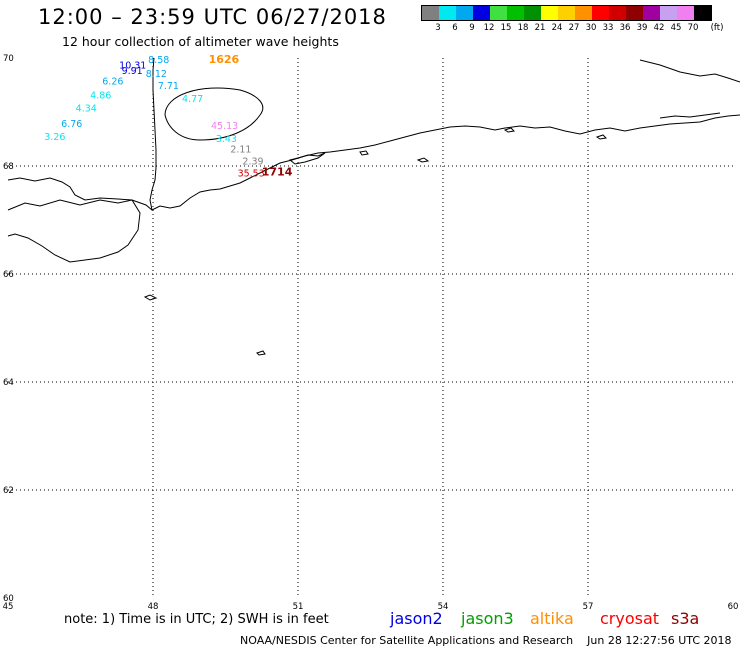 The height and width of the screenshot is (650, 740). Describe the element at coordinates (591, 28) in the screenshot. I see `legend-tick-label: 30` at that location.